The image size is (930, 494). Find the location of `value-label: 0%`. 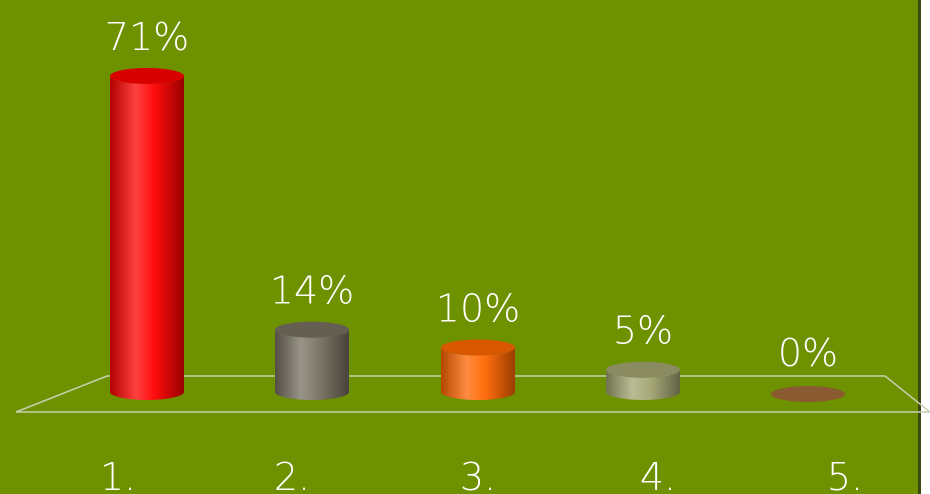

value-label: 0% is located at coordinates (808, 353).